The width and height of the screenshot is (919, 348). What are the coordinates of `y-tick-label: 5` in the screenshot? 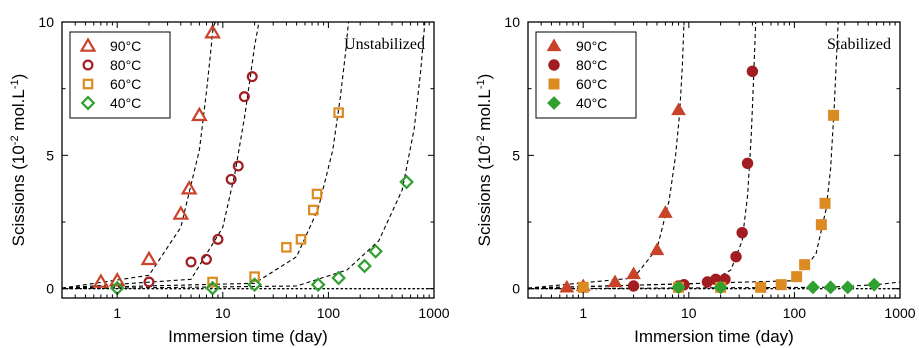 It's located at (516, 155).